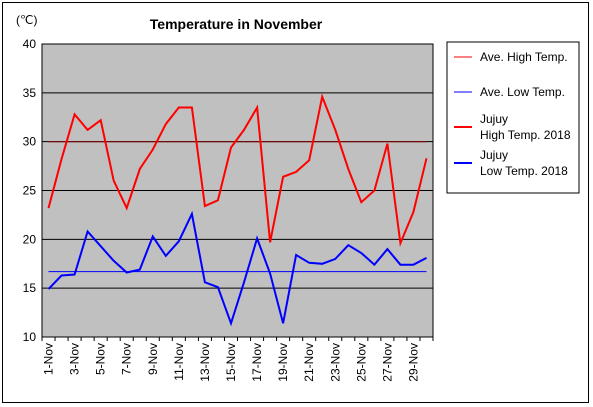  Describe the element at coordinates (387, 362) in the screenshot. I see `x-tick-label: 27-Nov` at that location.